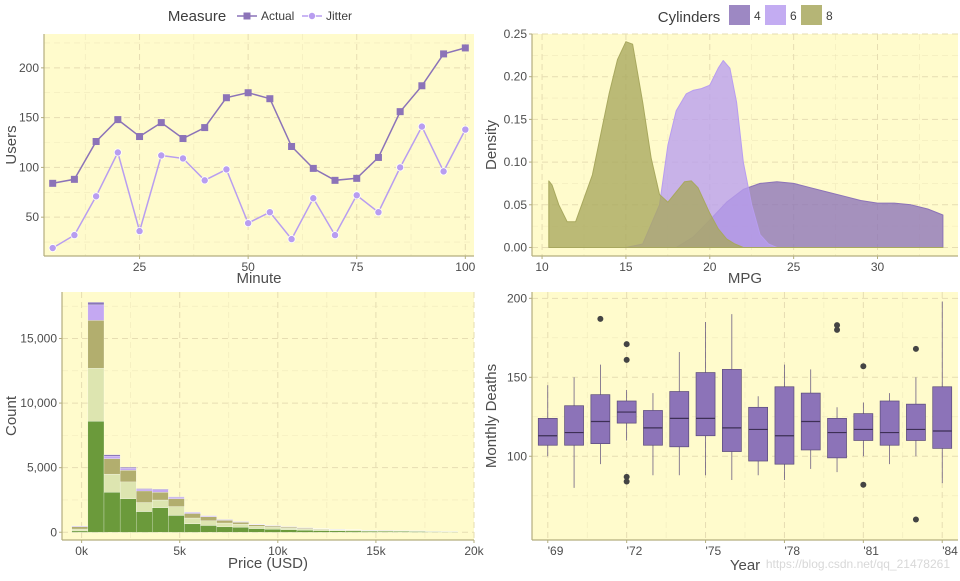 The width and height of the screenshot is (960, 581). Describe the element at coordinates (516, 77) in the screenshot. I see `y-tick-label: 0.20` at that location.